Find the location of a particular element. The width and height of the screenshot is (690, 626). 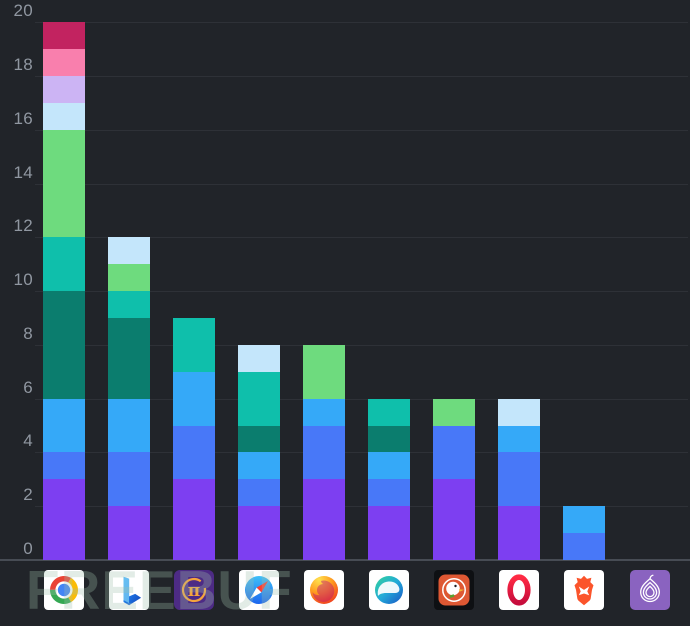

tor-icon is located at coordinates (649, 590).